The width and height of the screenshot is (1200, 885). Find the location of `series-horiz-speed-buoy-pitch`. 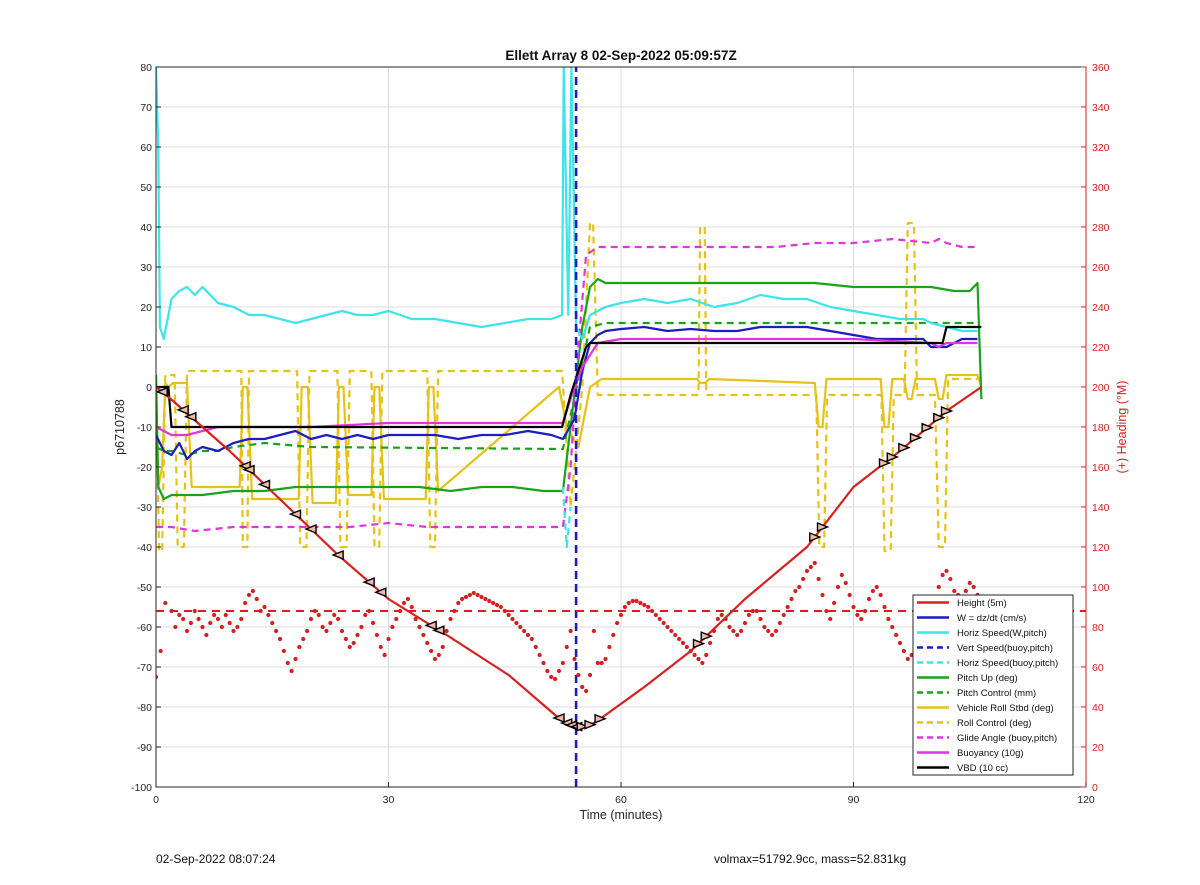

series-horiz-speed-buoy-pitch is located at coordinates (566, 517).